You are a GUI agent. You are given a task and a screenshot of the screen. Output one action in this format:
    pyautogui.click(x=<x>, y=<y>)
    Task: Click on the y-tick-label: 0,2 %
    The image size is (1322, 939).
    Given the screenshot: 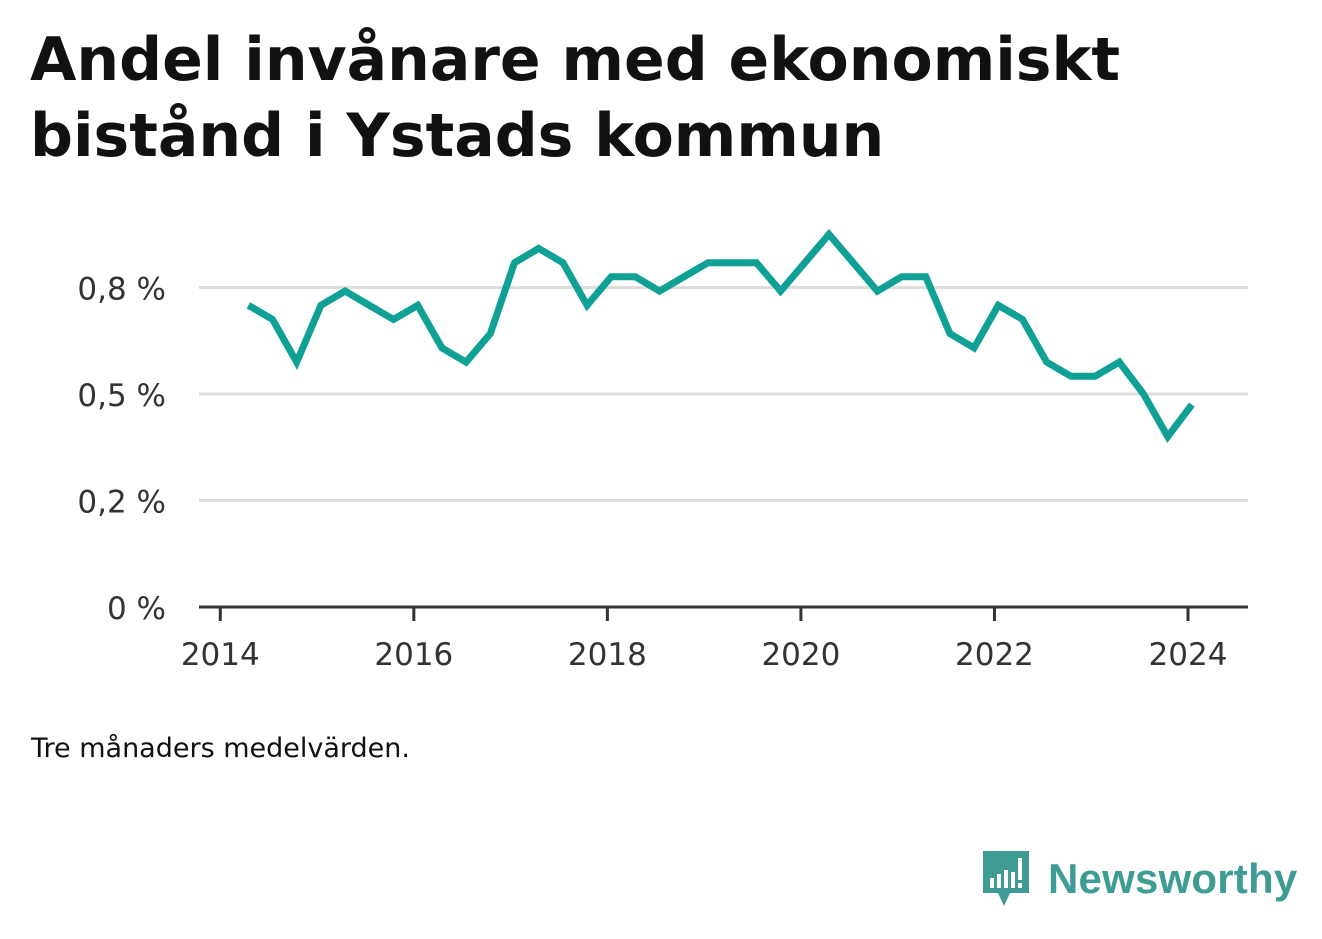 What is the action you would take?
    pyautogui.click(x=121, y=503)
    